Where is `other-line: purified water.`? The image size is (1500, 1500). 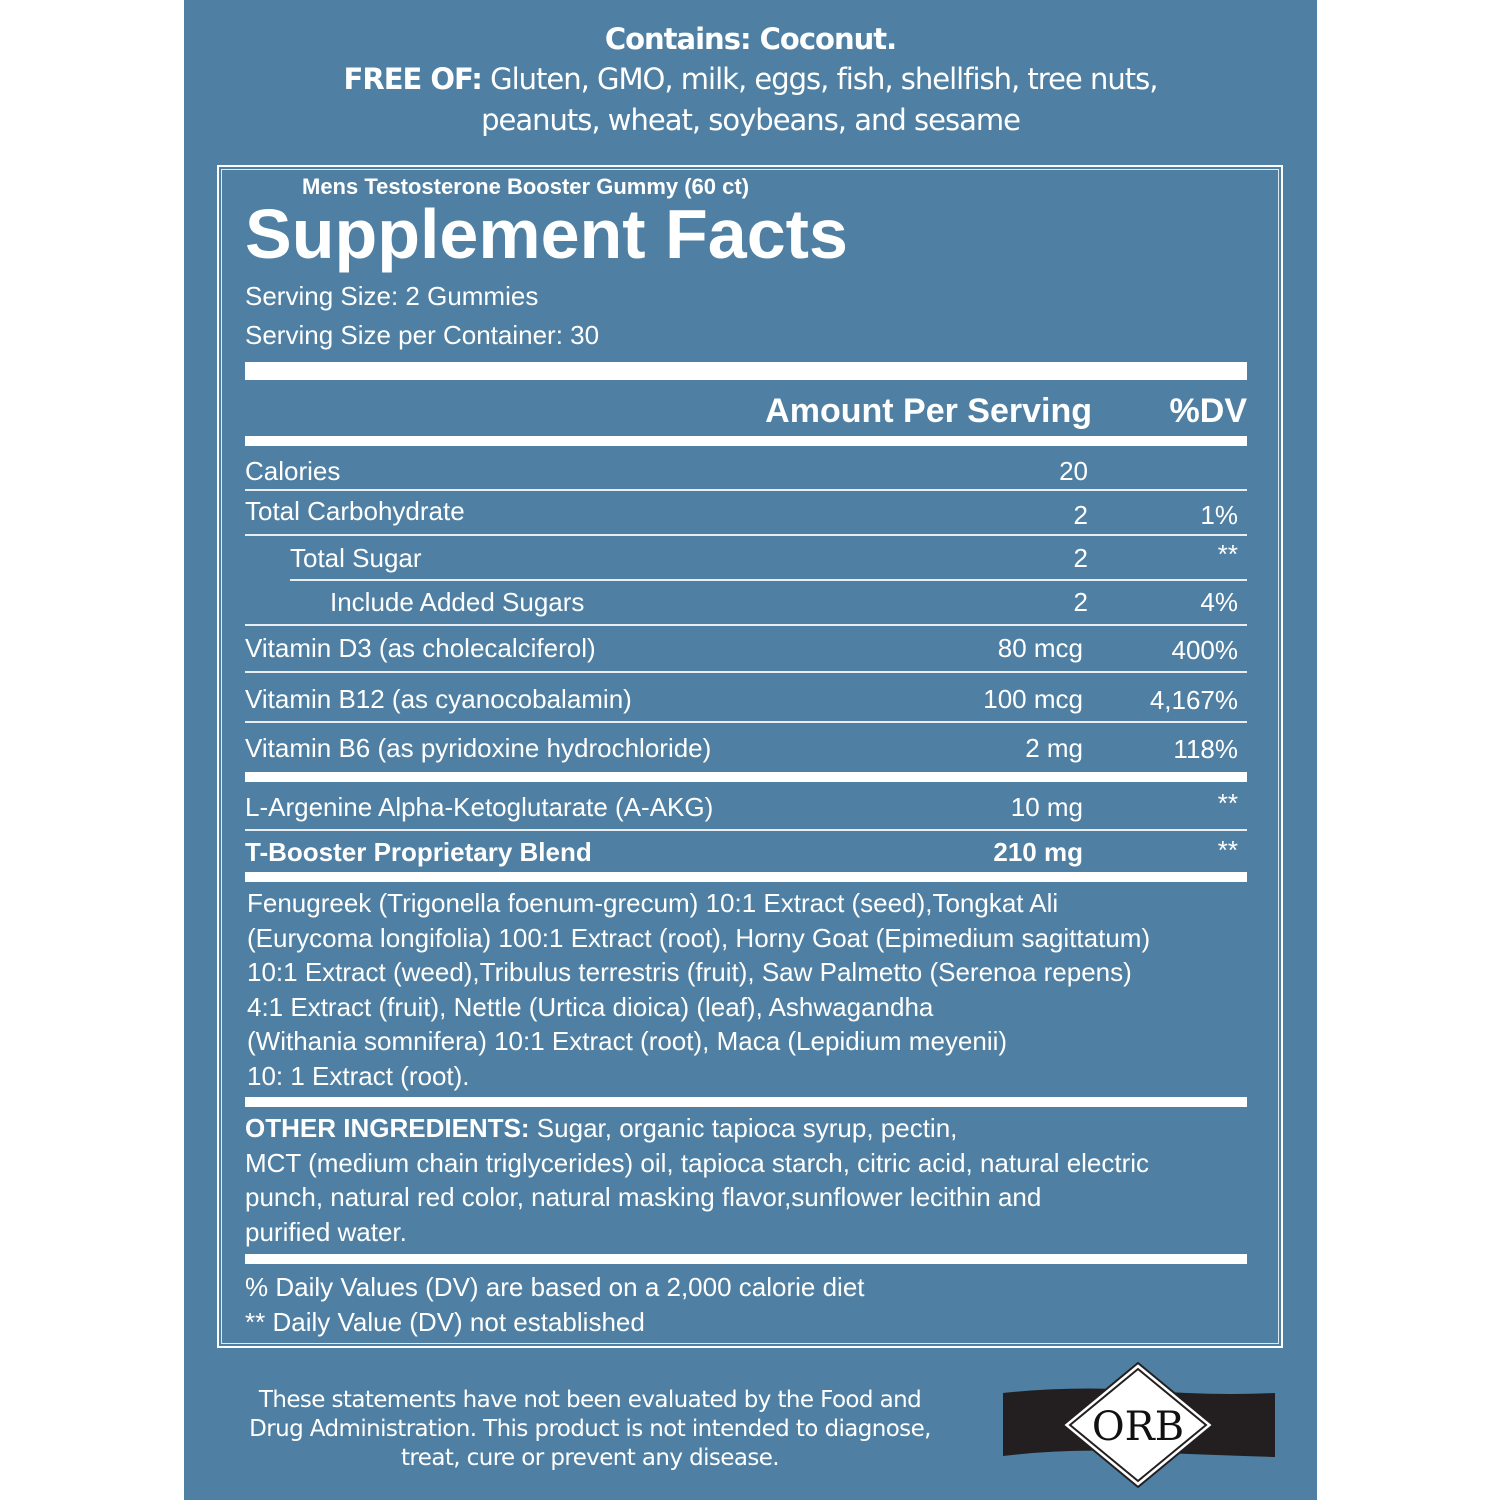 other-line: purified water. is located at coordinates (326, 1231).